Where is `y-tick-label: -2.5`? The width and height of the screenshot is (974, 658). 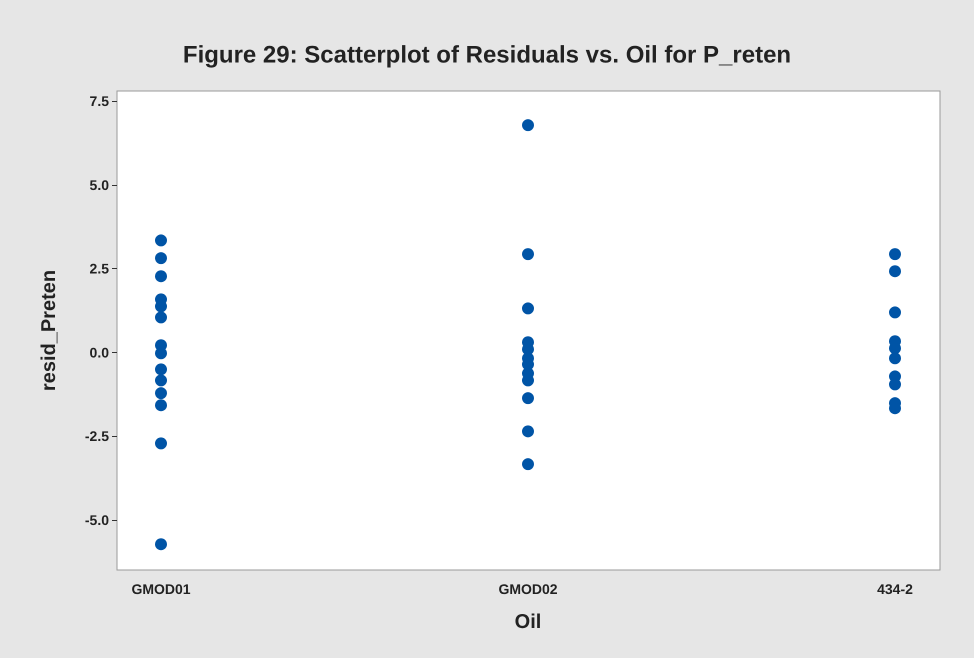
y-tick-label: -2.5 is located at coordinates (97, 436).